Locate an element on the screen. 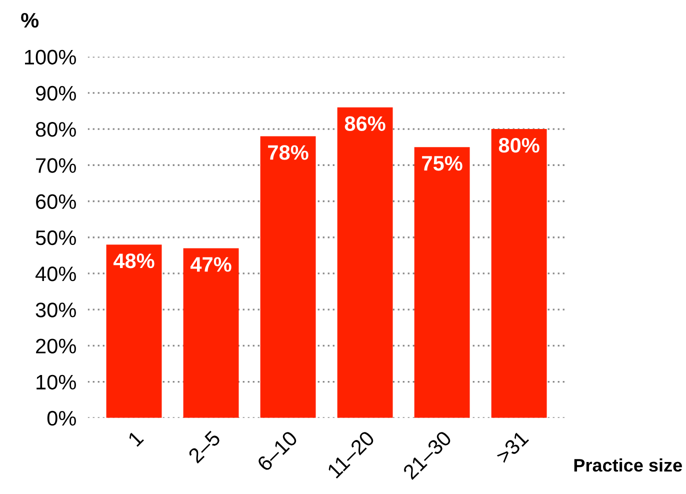 This screenshot has width=686, height=494. x-tick-label: 2–5 is located at coordinates (205, 447).